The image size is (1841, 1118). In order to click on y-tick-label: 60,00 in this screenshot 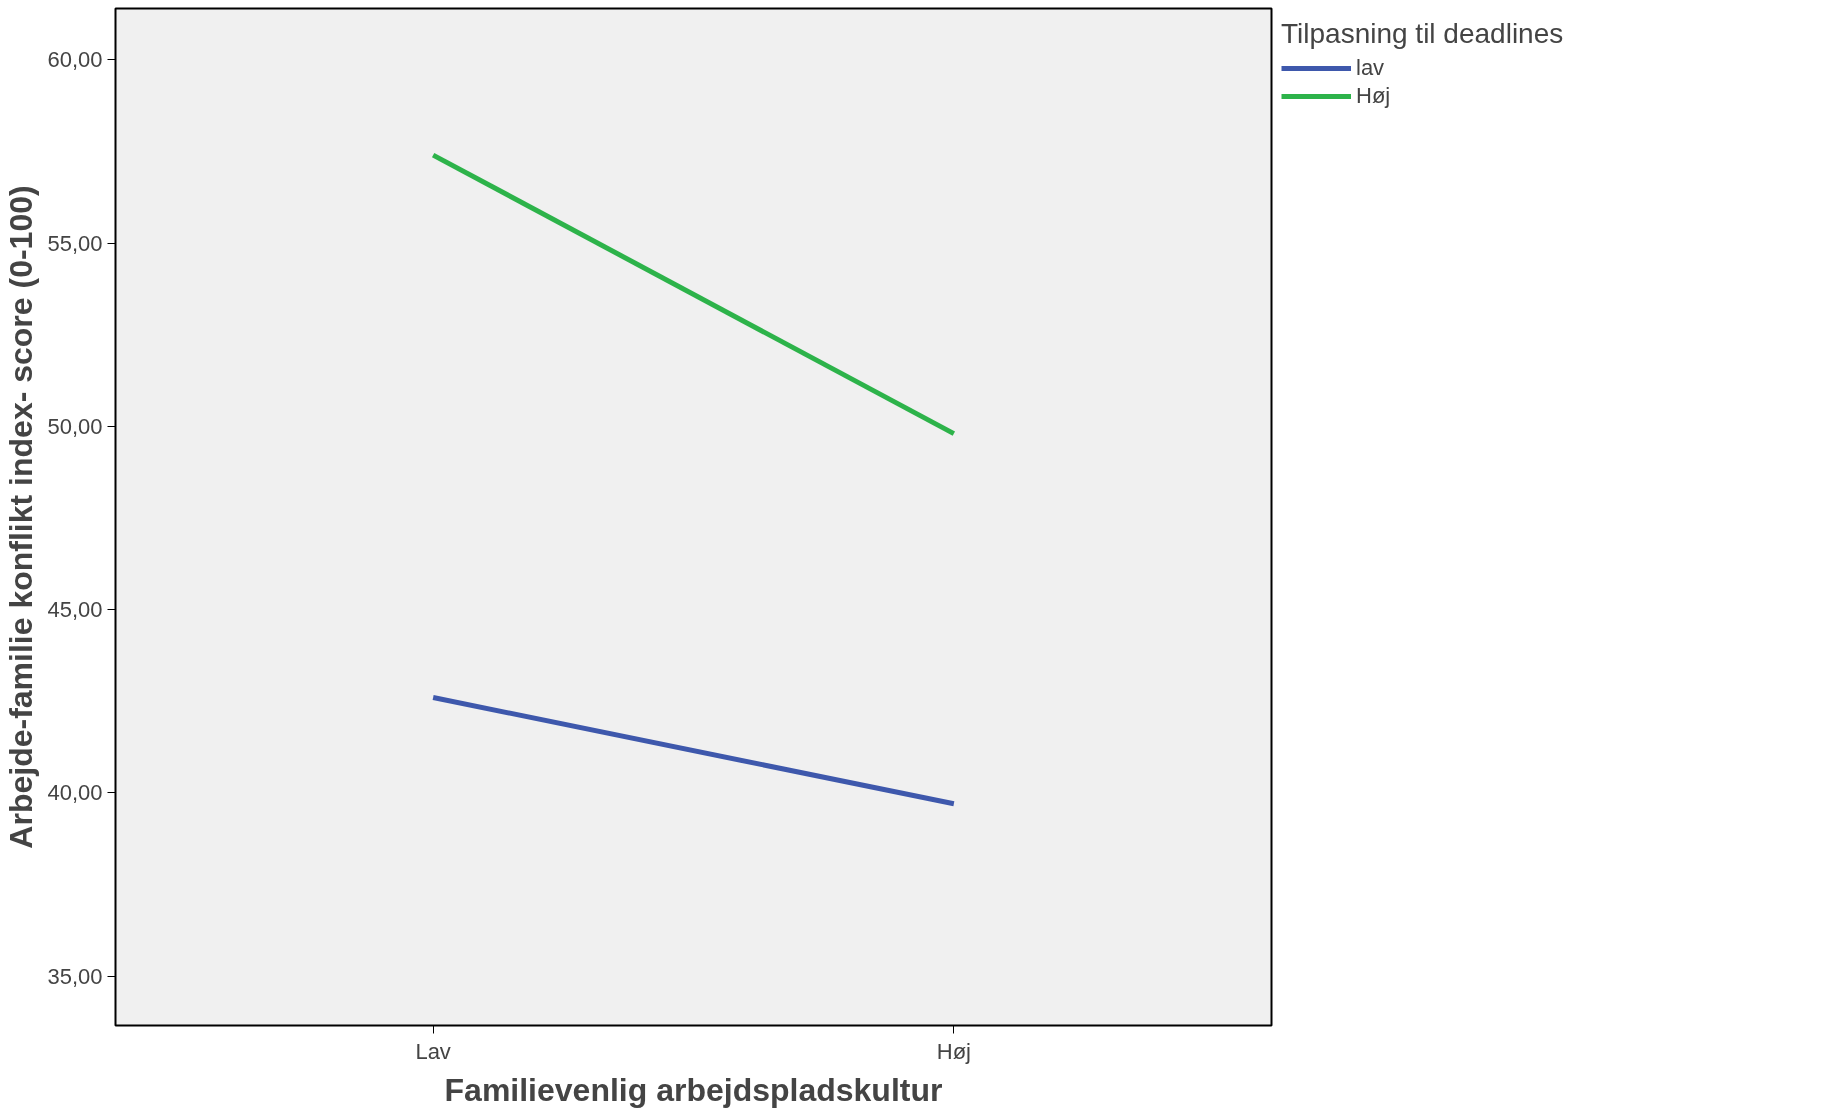, I will do `click(75, 60)`.